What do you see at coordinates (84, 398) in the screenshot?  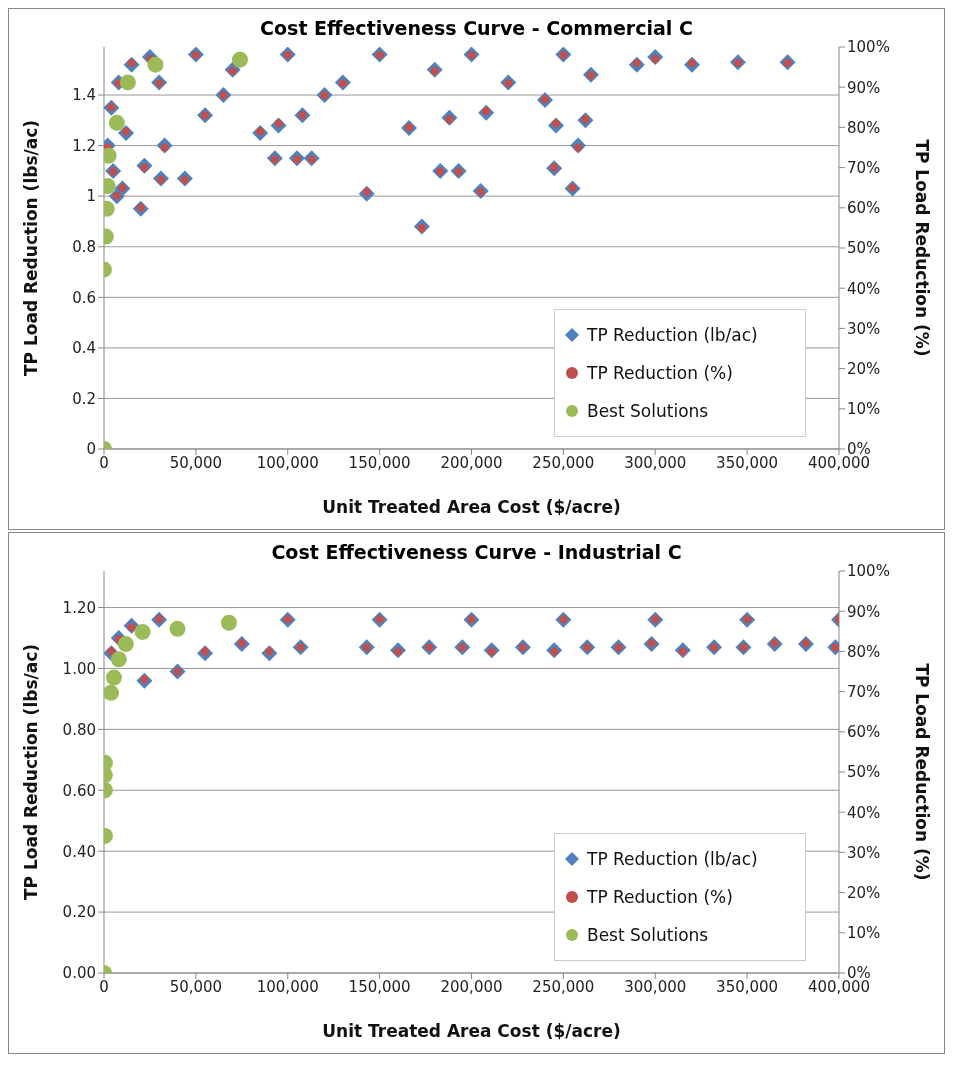 I see `y-tick-label: 0.2` at bounding box center [84, 398].